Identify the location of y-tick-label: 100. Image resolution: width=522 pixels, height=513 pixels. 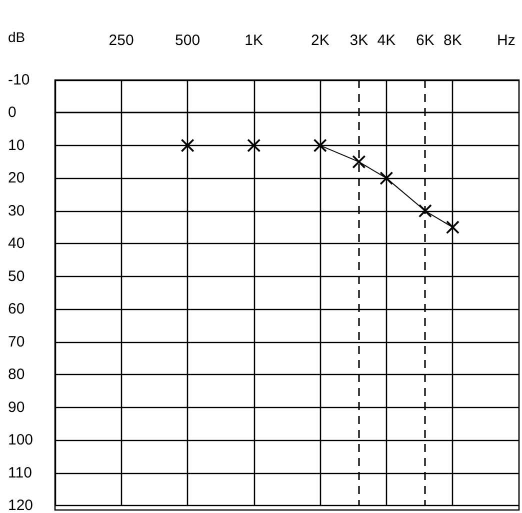
(21, 440).